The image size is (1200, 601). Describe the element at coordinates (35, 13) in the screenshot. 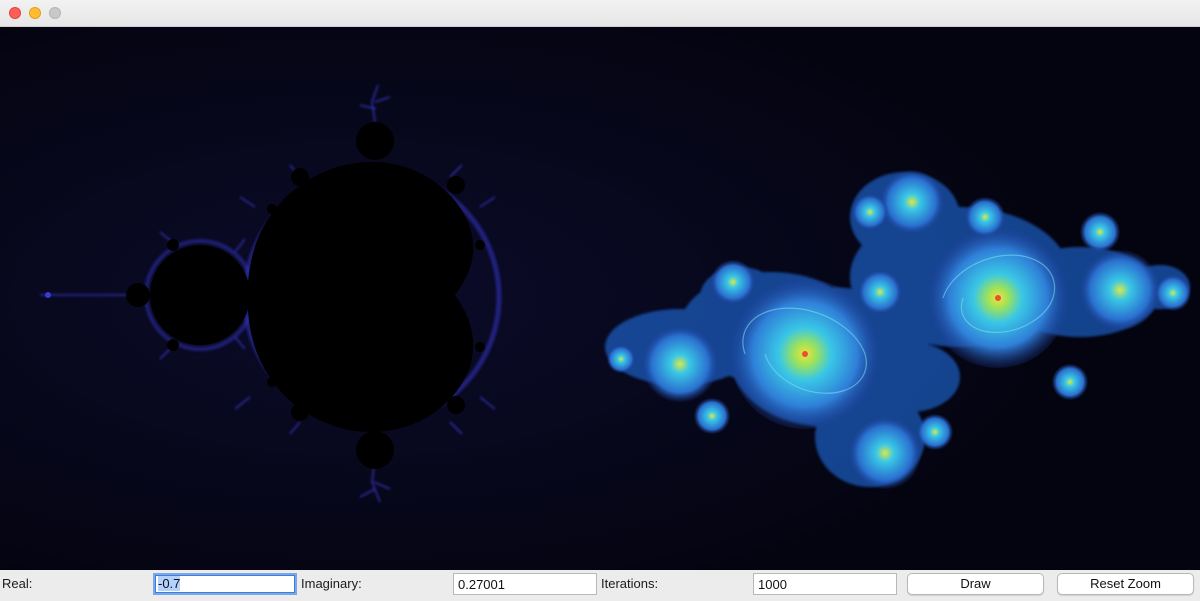

I see `minimize-window-icon` at that location.